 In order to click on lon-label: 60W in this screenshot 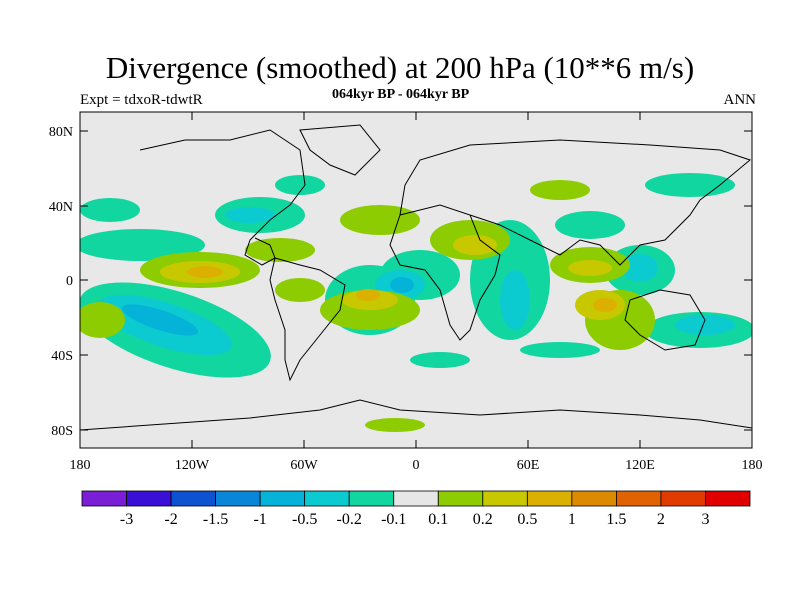, I will do `click(304, 465)`.